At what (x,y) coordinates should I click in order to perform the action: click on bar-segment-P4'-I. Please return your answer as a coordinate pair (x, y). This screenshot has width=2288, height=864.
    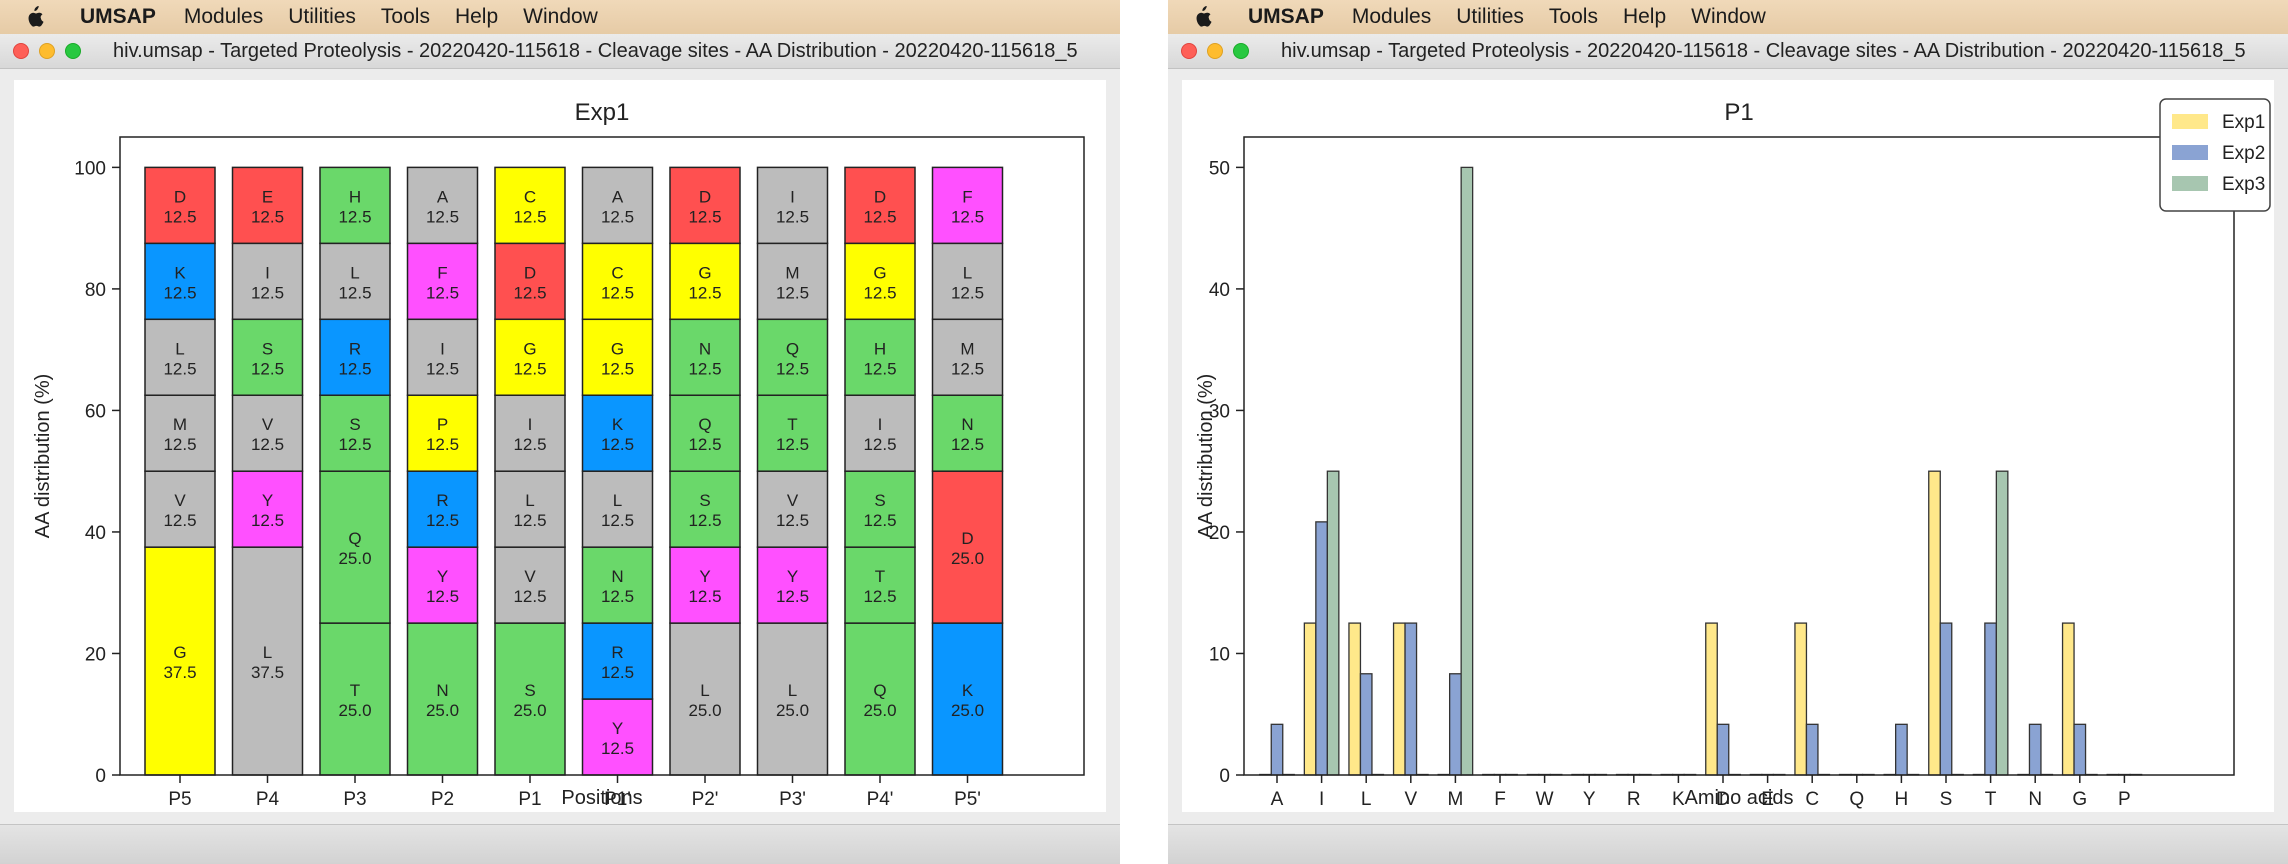
    Looking at the image, I should click on (880, 433).